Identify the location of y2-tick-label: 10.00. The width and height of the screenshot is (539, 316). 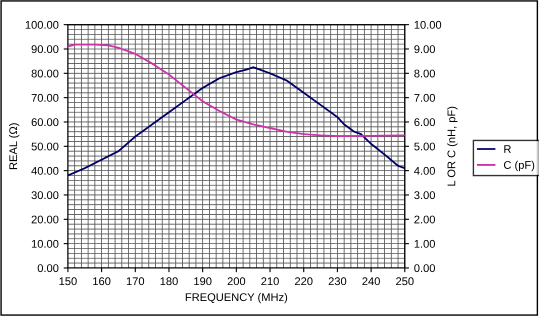
(428, 24).